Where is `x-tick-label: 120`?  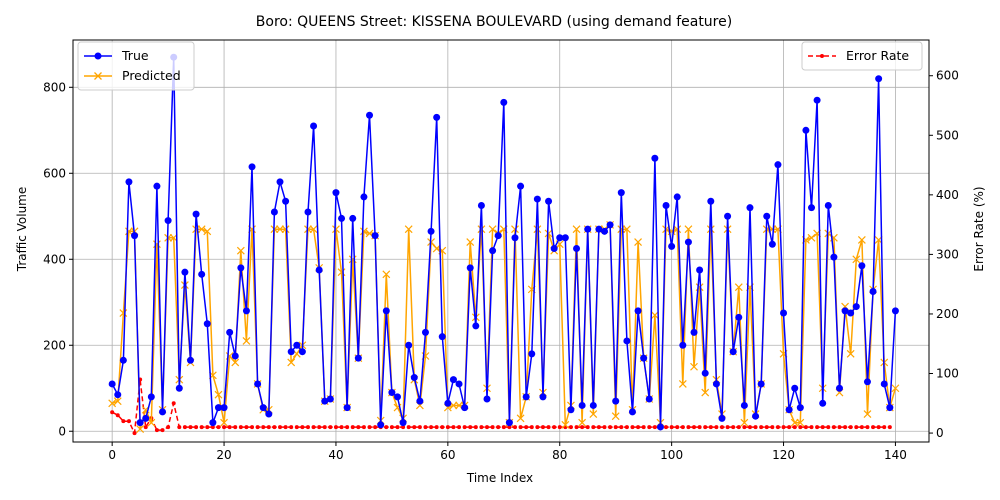
x-tick-label: 120 is located at coordinates (783, 455).